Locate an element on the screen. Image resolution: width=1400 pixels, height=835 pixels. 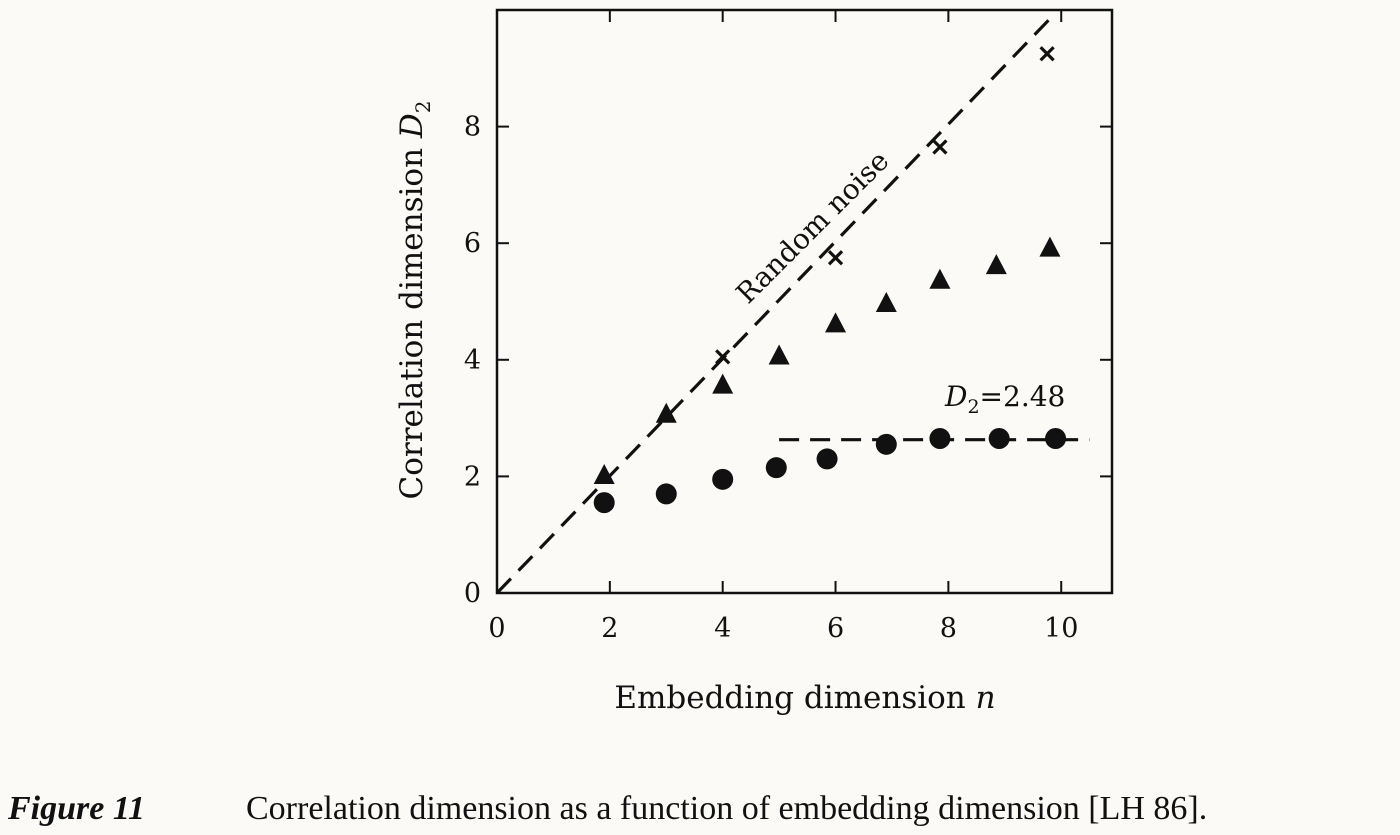
y-tick-label: 2 is located at coordinates (472, 476).